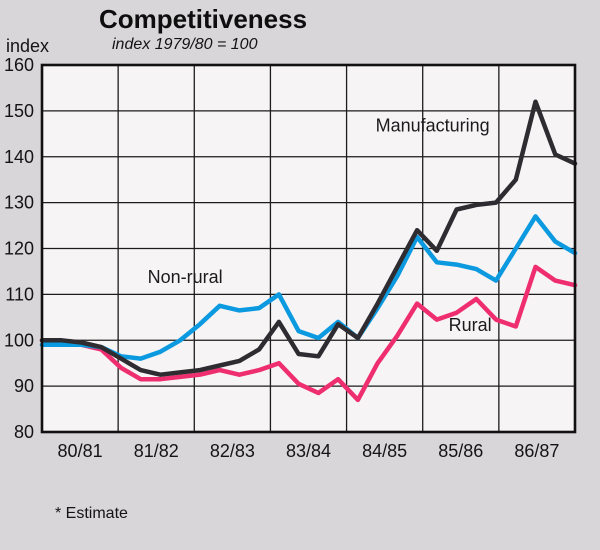  I want to click on estimate-footnote: * Estimate, so click(91, 513).